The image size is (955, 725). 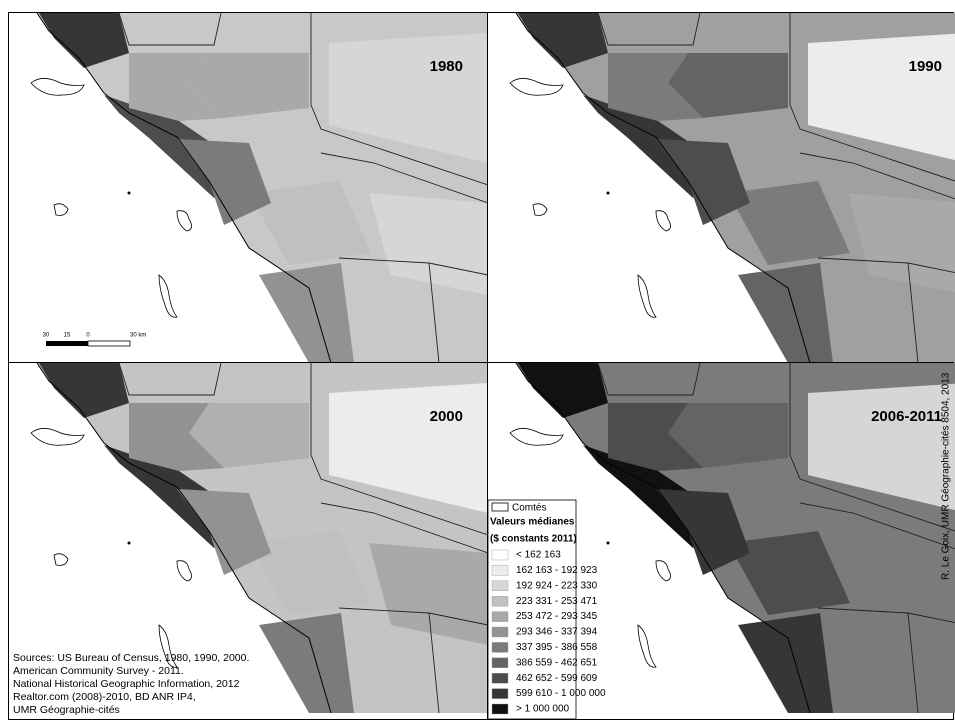 What do you see at coordinates (557, 616) in the screenshot?
I see `legend-label: 253 472 - 293 345` at bounding box center [557, 616].